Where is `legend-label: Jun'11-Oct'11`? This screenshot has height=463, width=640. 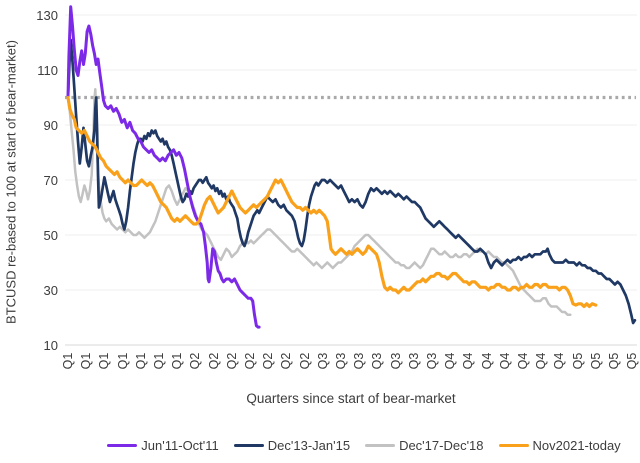
legend-label: Jun'11-Oct'11 is located at coordinates (180, 445).